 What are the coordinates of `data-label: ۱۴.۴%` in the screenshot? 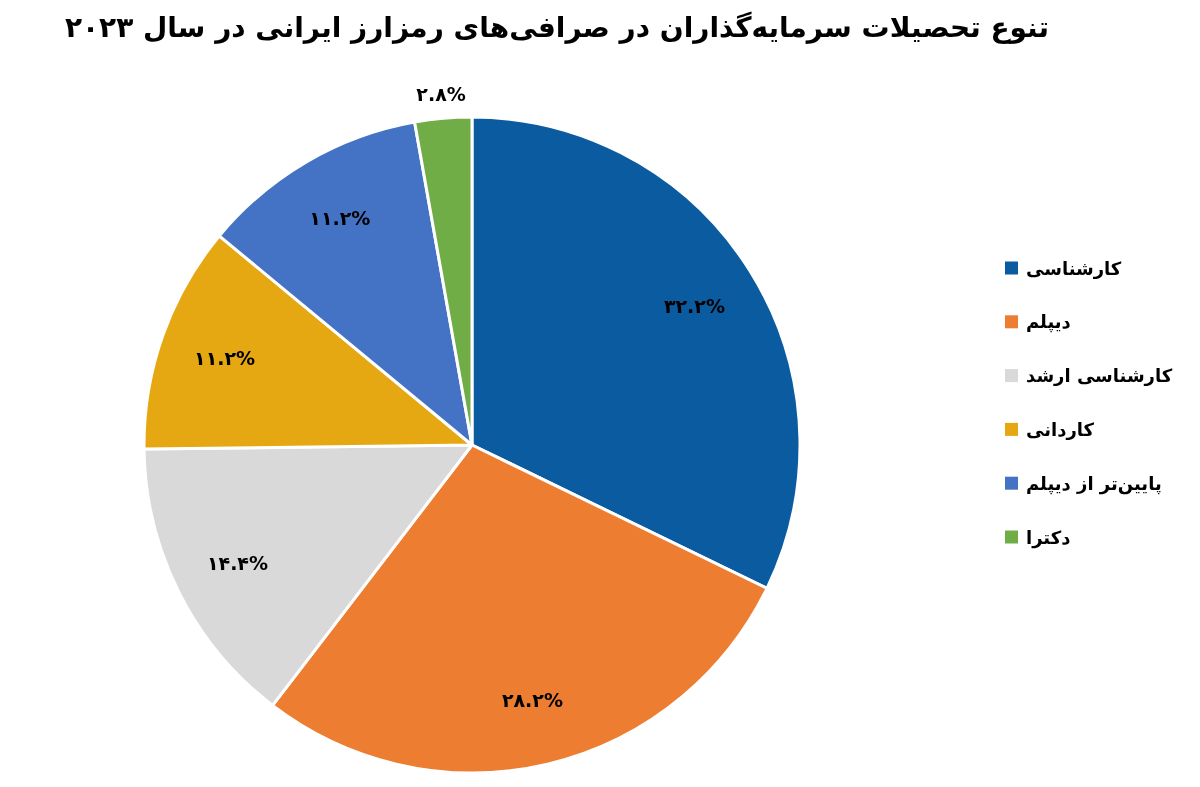 It's located at (237, 562).